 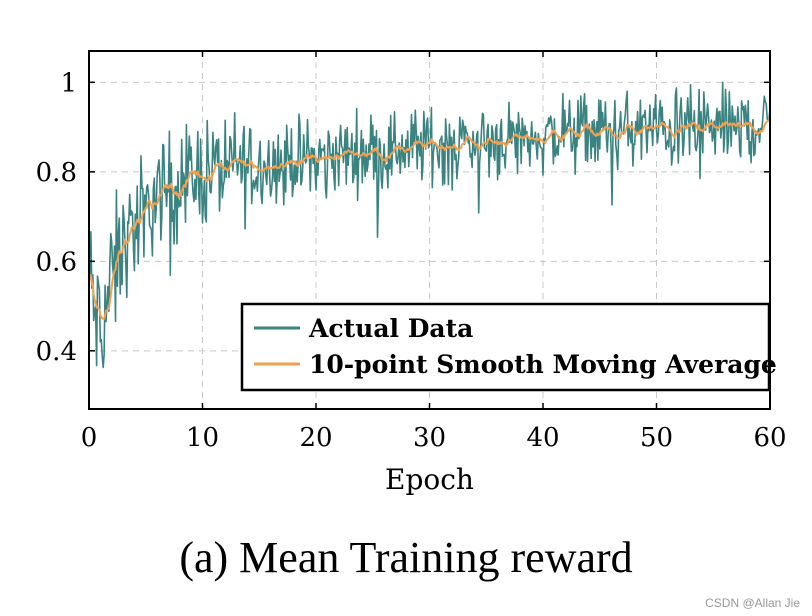 I want to click on y-tick-label: 1, so click(x=68, y=83).